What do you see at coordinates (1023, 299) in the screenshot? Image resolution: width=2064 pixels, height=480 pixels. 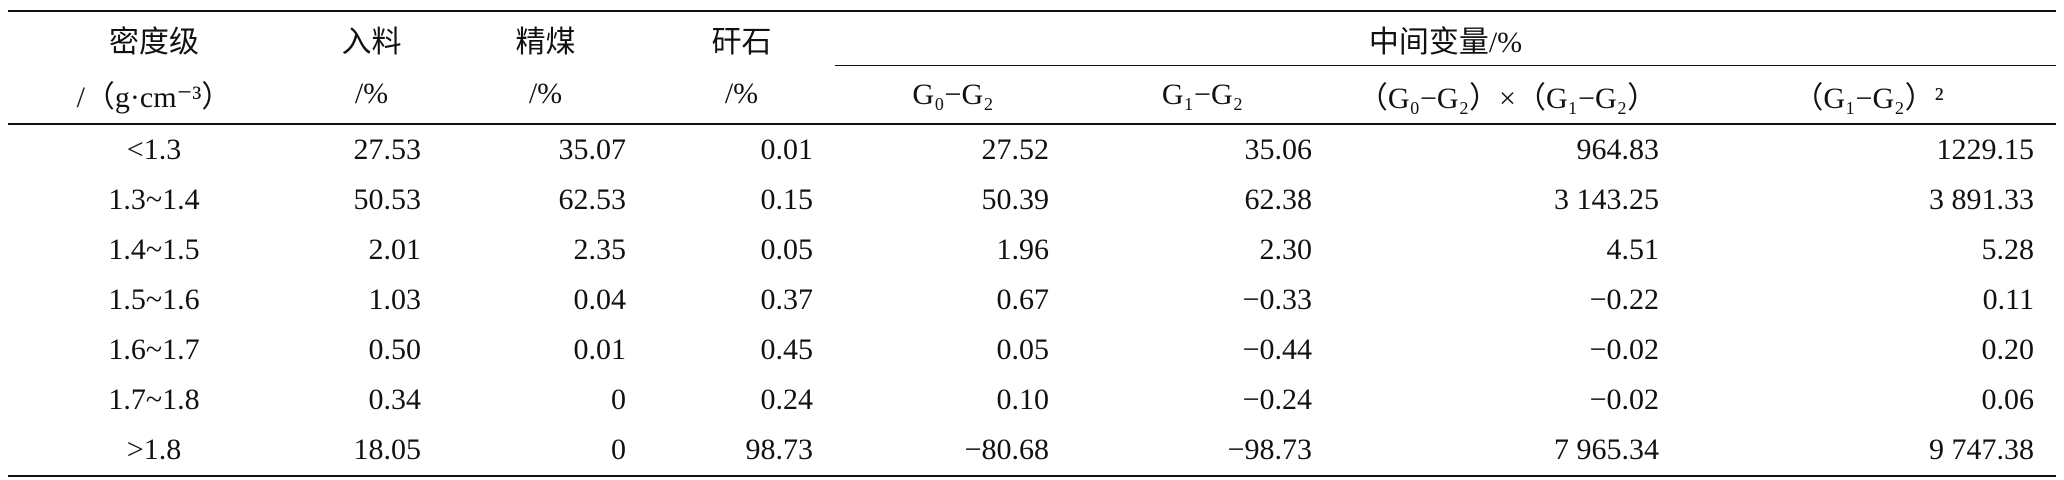 I see `table-cell: 0.67` at bounding box center [1023, 299].